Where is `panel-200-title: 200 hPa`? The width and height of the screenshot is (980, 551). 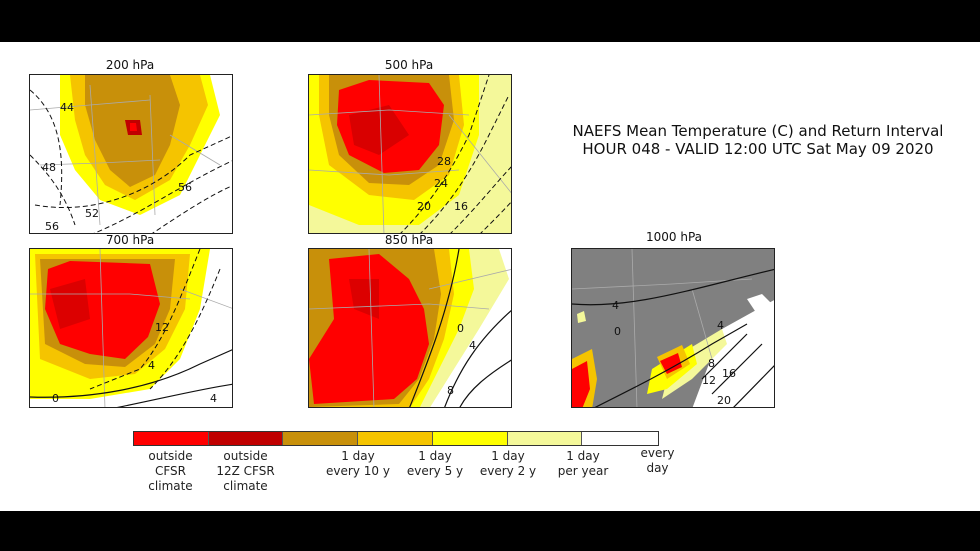 panel-200-title: 200 hPa is located at coordinates (130, 65).